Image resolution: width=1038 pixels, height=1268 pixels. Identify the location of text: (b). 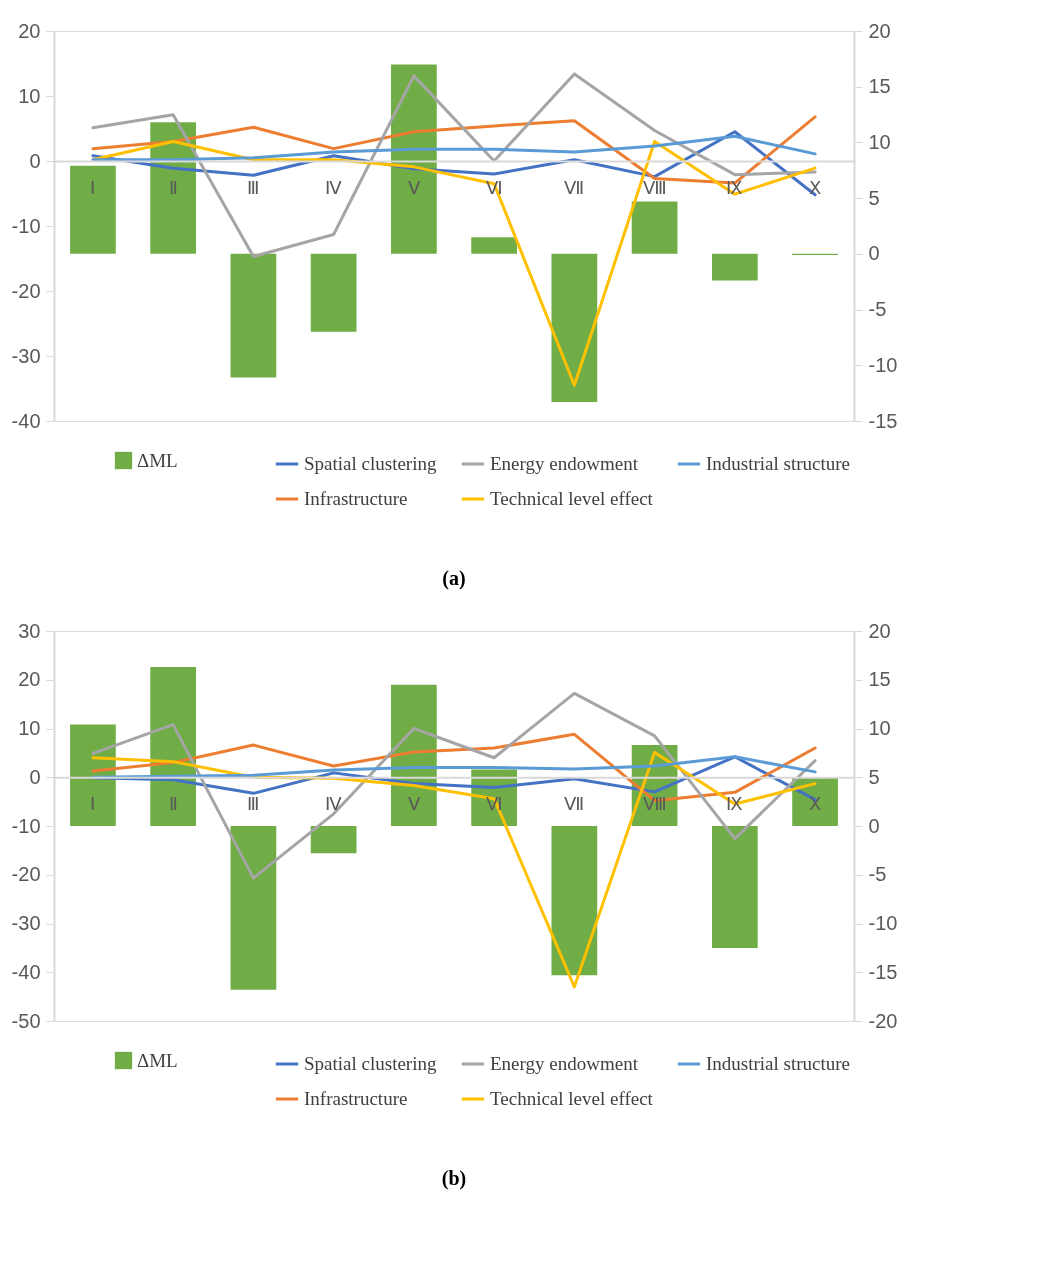
(454, 1178).